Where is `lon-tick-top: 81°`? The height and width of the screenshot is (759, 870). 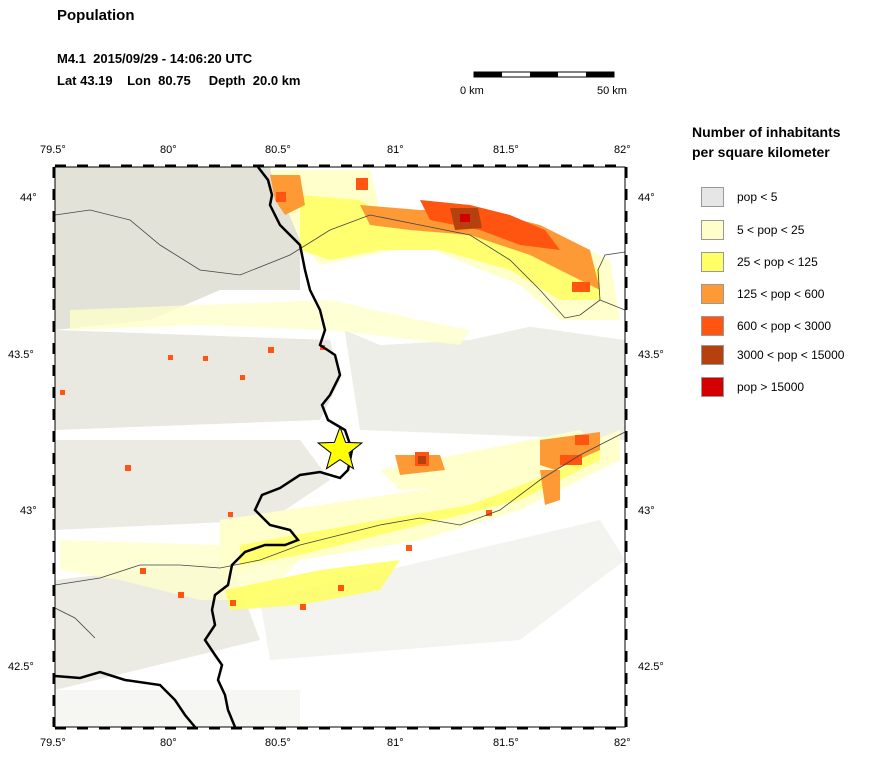 lon-tick-top: 81° is located at coordinates (395, 150).